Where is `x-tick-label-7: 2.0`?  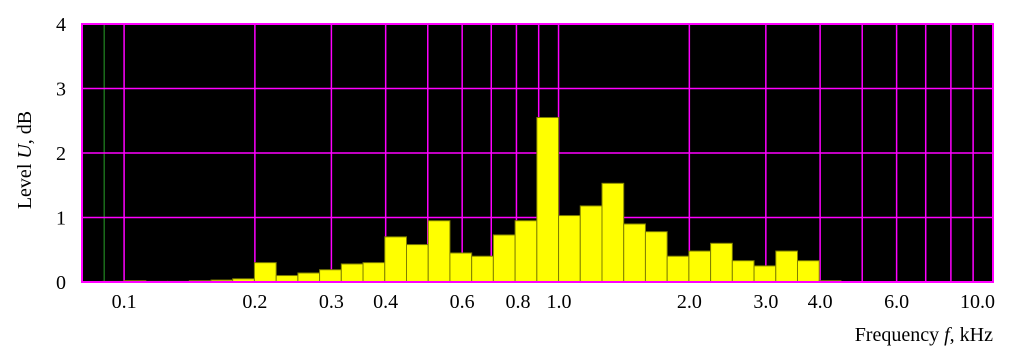 x-tick-label-7: 2.0 is located at coordinates (689, 302).